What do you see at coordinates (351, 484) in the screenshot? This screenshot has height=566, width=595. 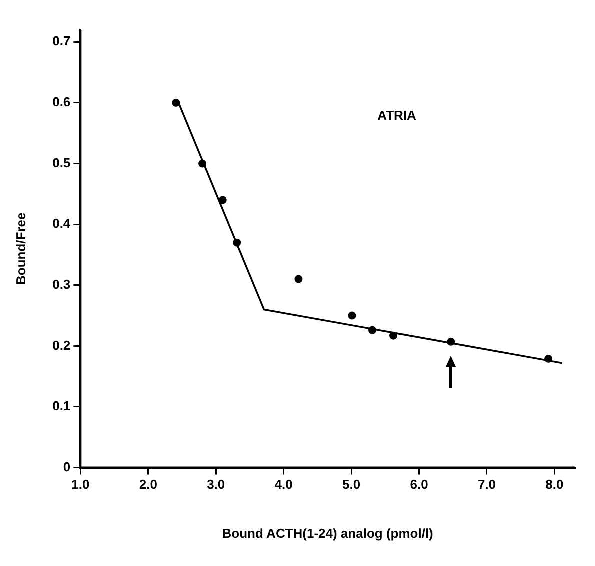 I see `x-tick-label: 5.0` at bounding box center [351, 484].